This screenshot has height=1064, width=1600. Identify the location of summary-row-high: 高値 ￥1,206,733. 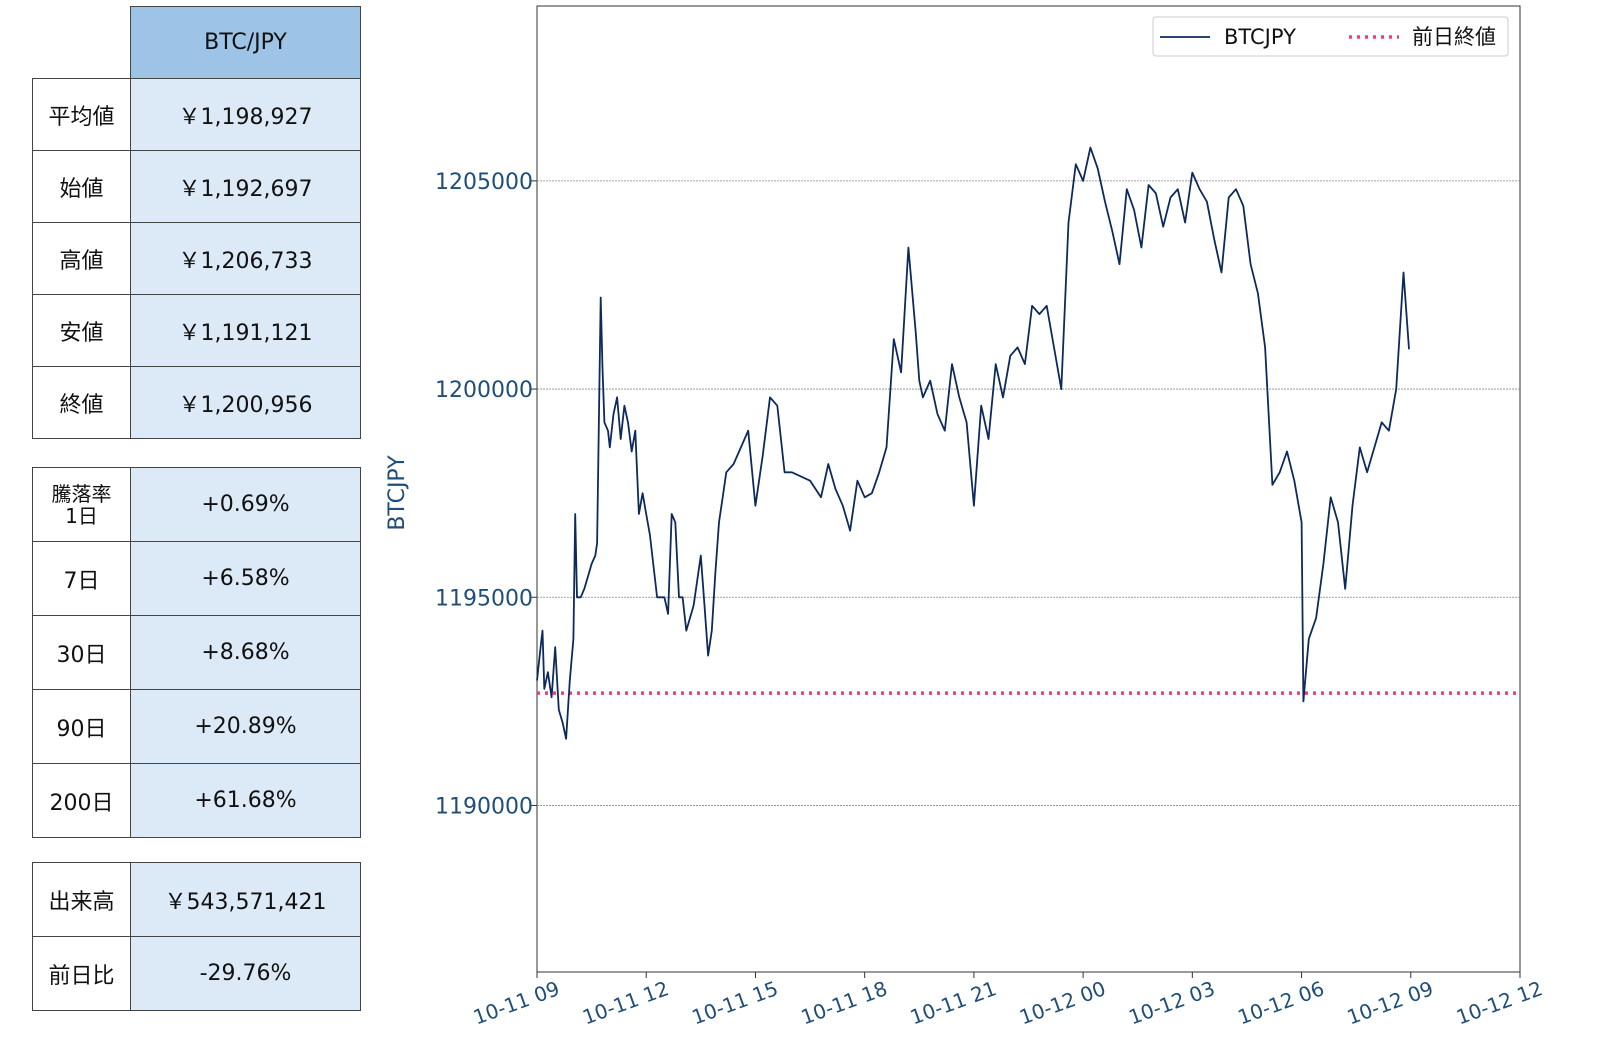
(196, 258).